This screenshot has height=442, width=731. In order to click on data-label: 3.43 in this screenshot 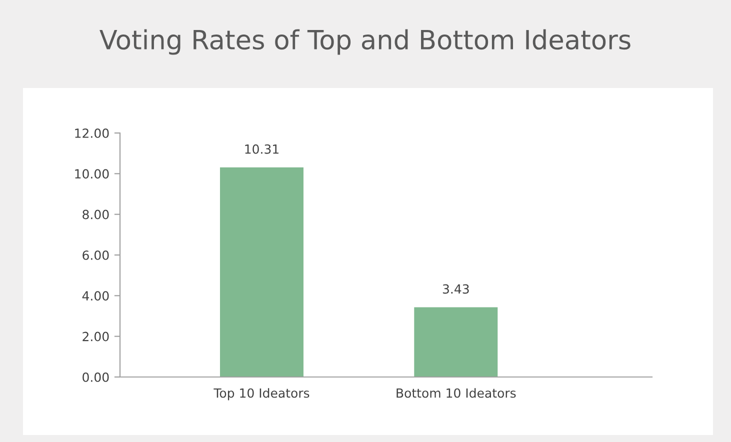, I will do `click(455, 289)`.